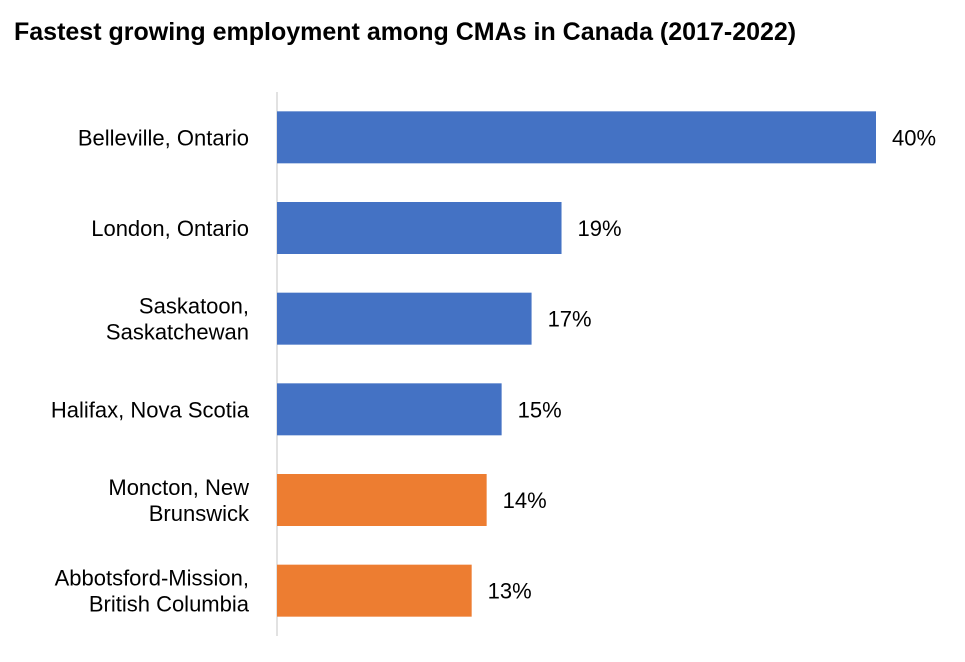 The image size is (965, 662). Describe the element at coordinates (540, 409) in the screenshot. I see `data-label: 15%` at that location.